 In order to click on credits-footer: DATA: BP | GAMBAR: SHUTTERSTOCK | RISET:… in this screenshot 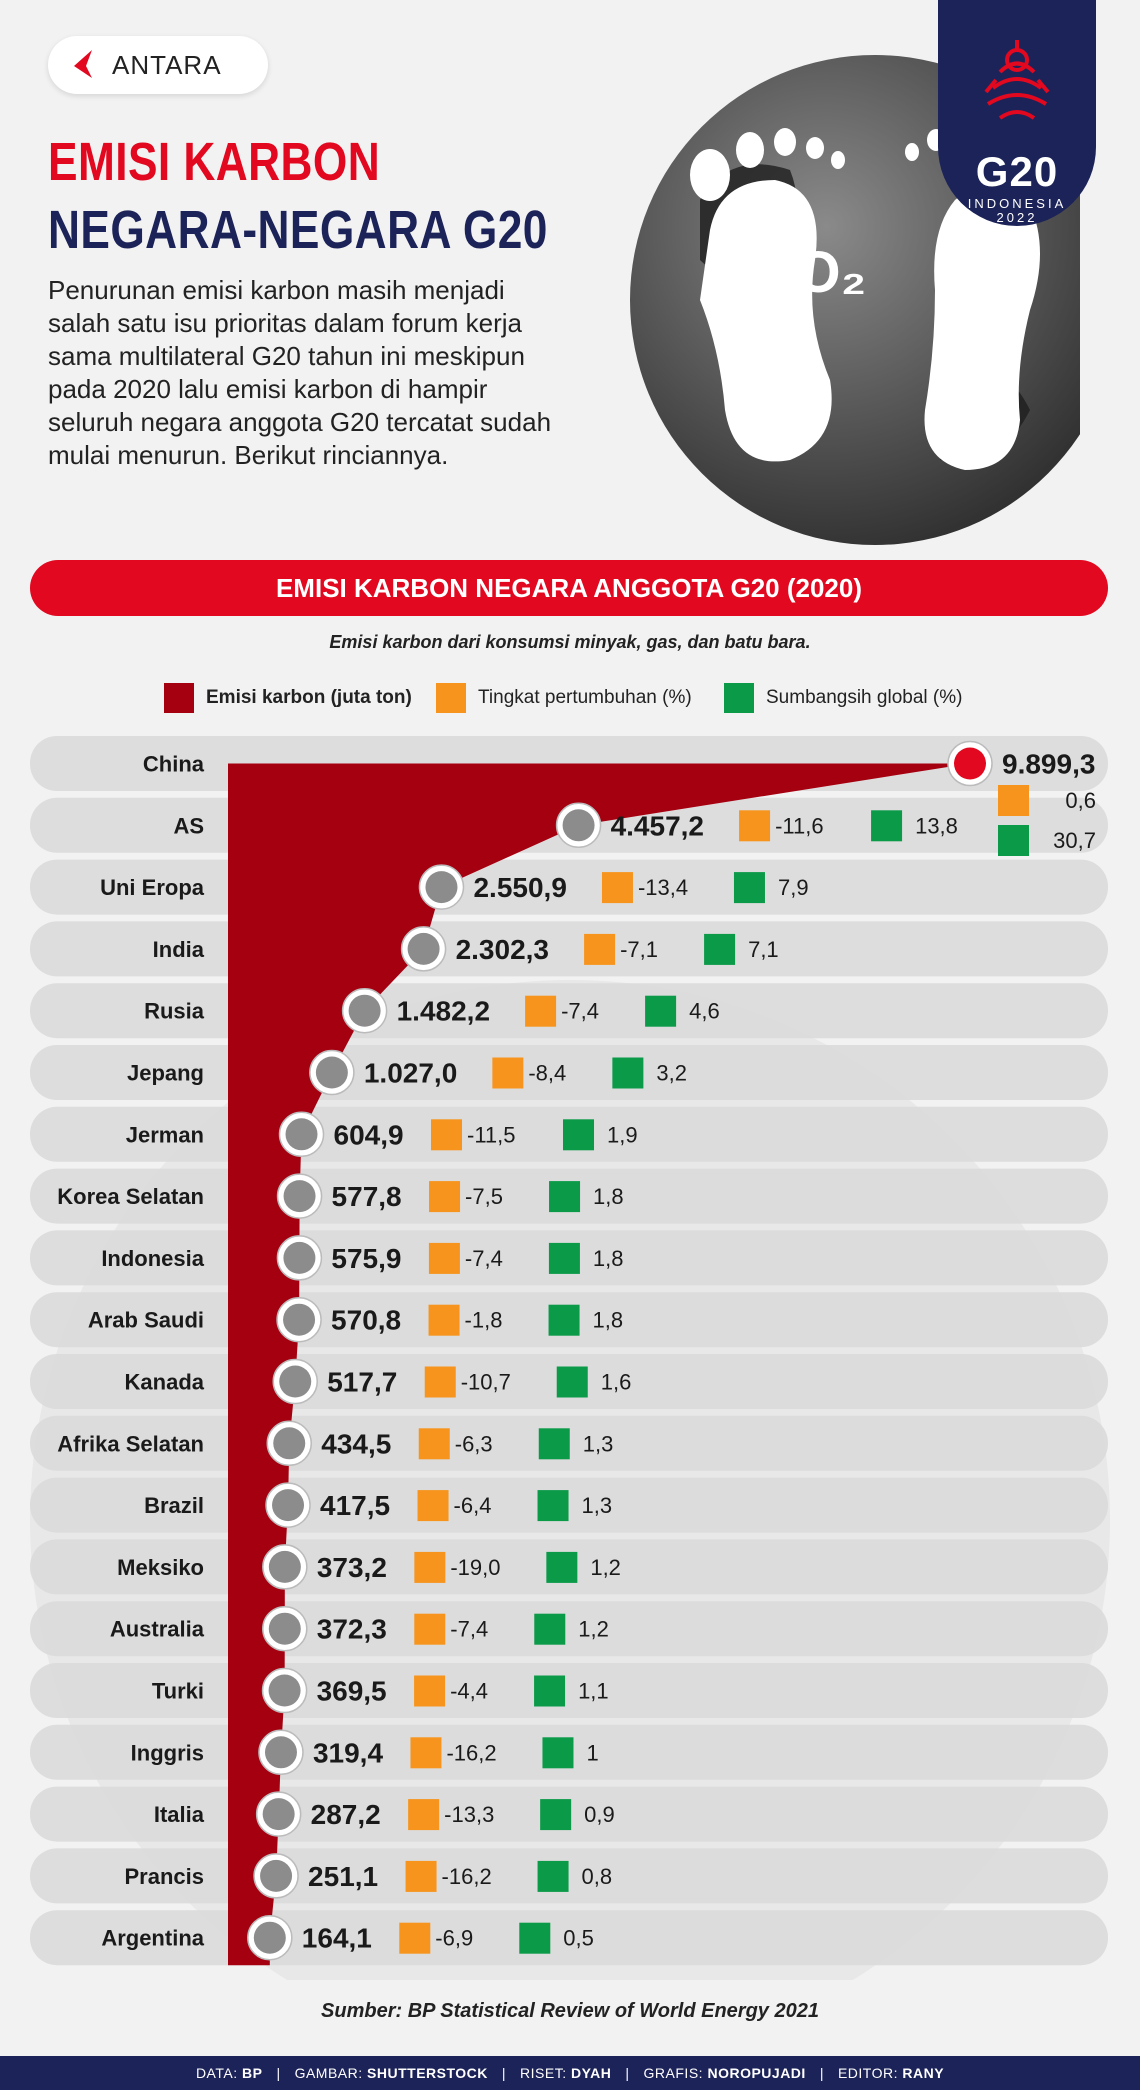, I will do `click(570, 2073)`.